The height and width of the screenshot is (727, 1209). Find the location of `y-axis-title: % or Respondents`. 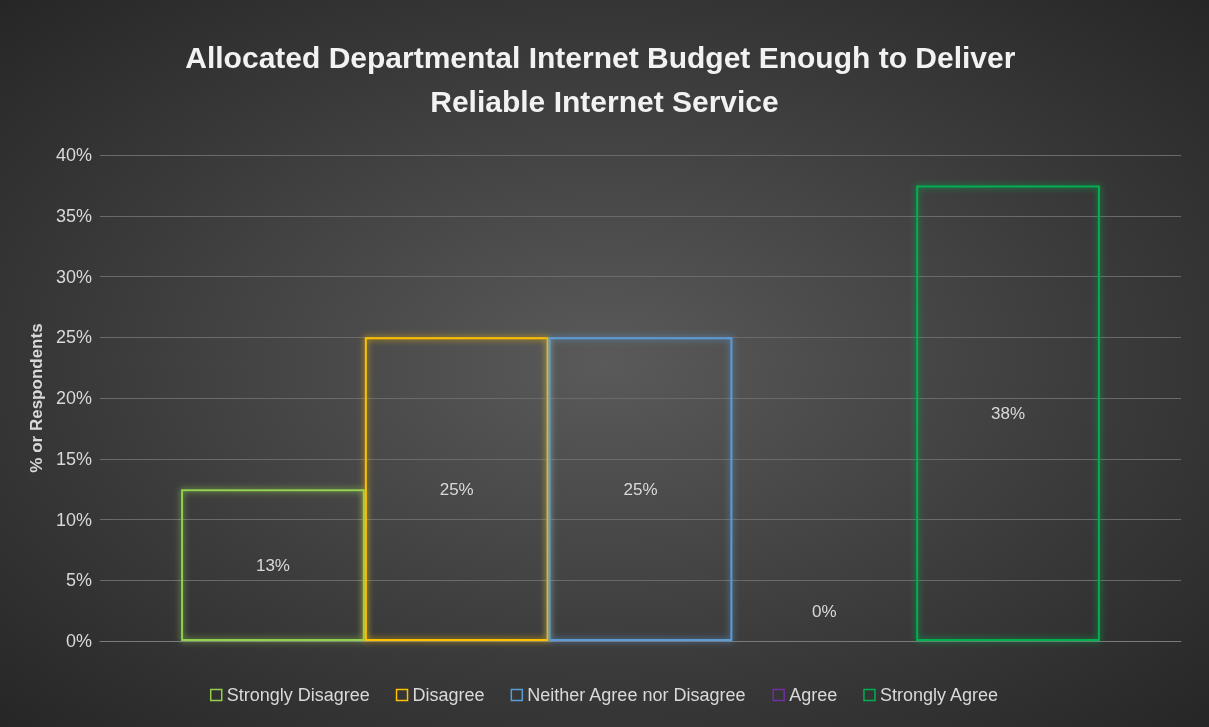

y-axis-title: % or Respondents is located at coordinates (37, 398).